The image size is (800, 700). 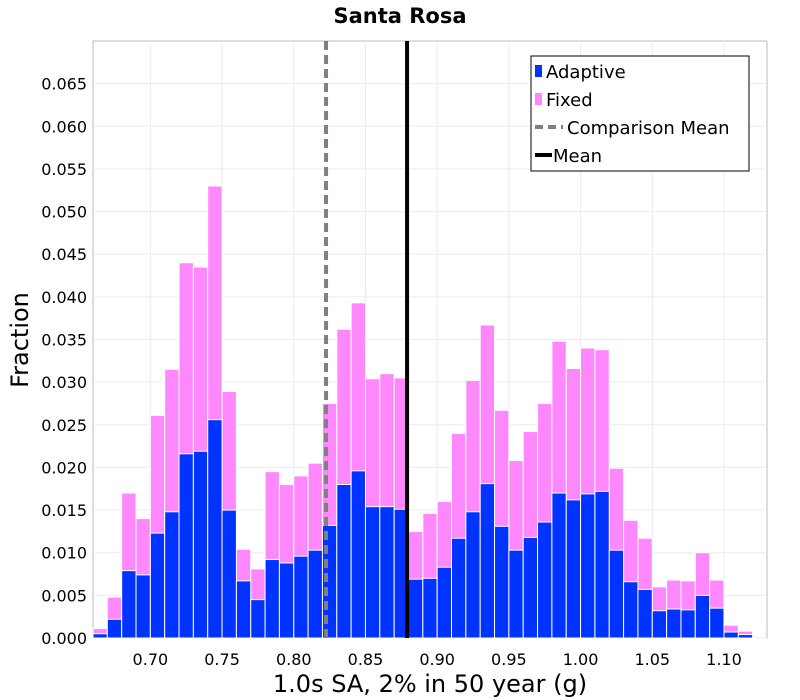 What do you see at coordinates (648, 128) in the screenshot?
I see `legend-label-comparison-mean: Comparison Mean` at bounding box center [648, 128].